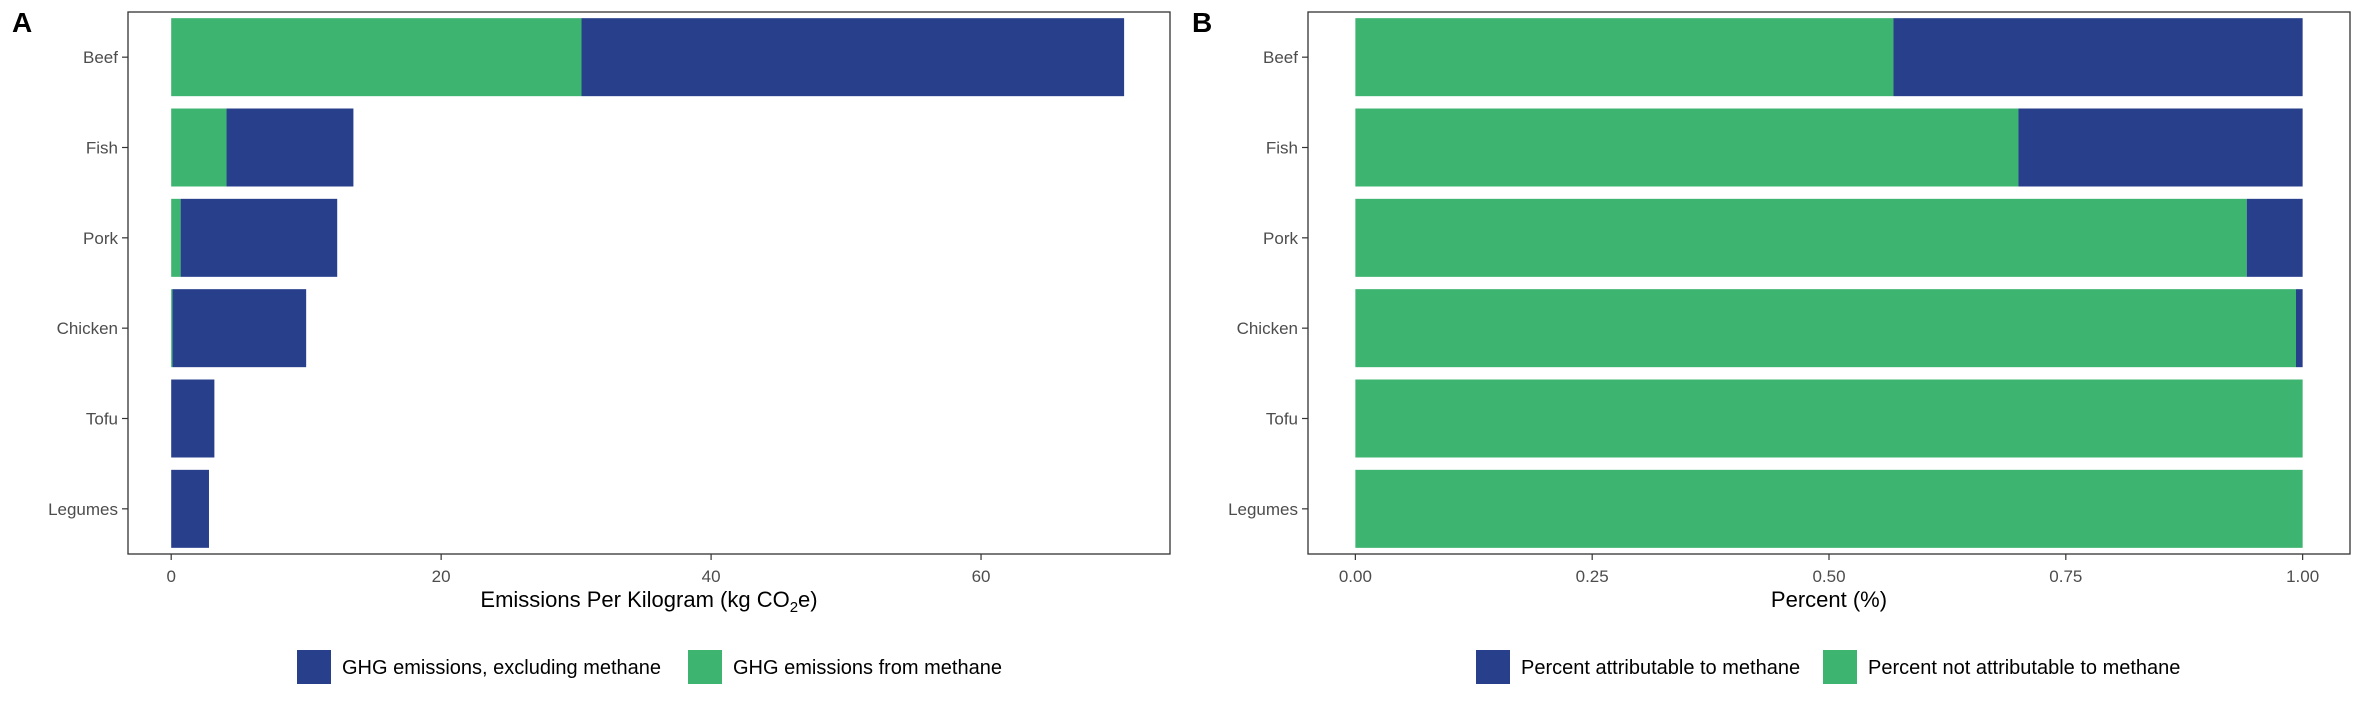 The image size is (2362, 708). I want to click on x-axis-title: Percent (%), so click(1829, 599).